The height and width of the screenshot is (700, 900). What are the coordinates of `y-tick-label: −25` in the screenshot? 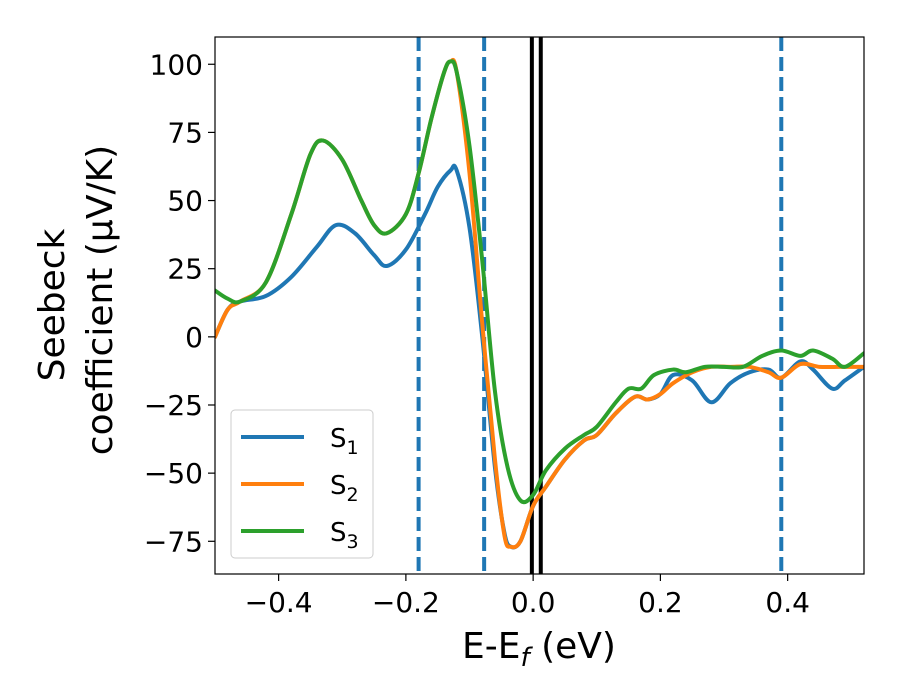 It's located at (173, 405).